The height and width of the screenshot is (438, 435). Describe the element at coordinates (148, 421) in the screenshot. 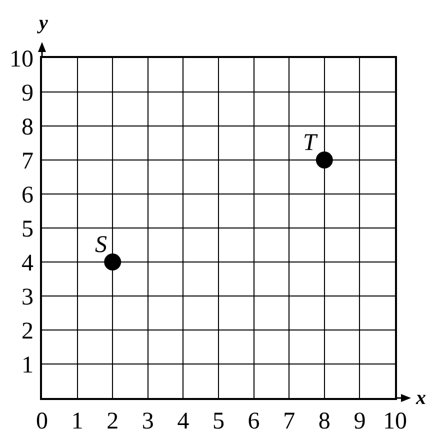

I see `x-tick-label: 3` at that location.